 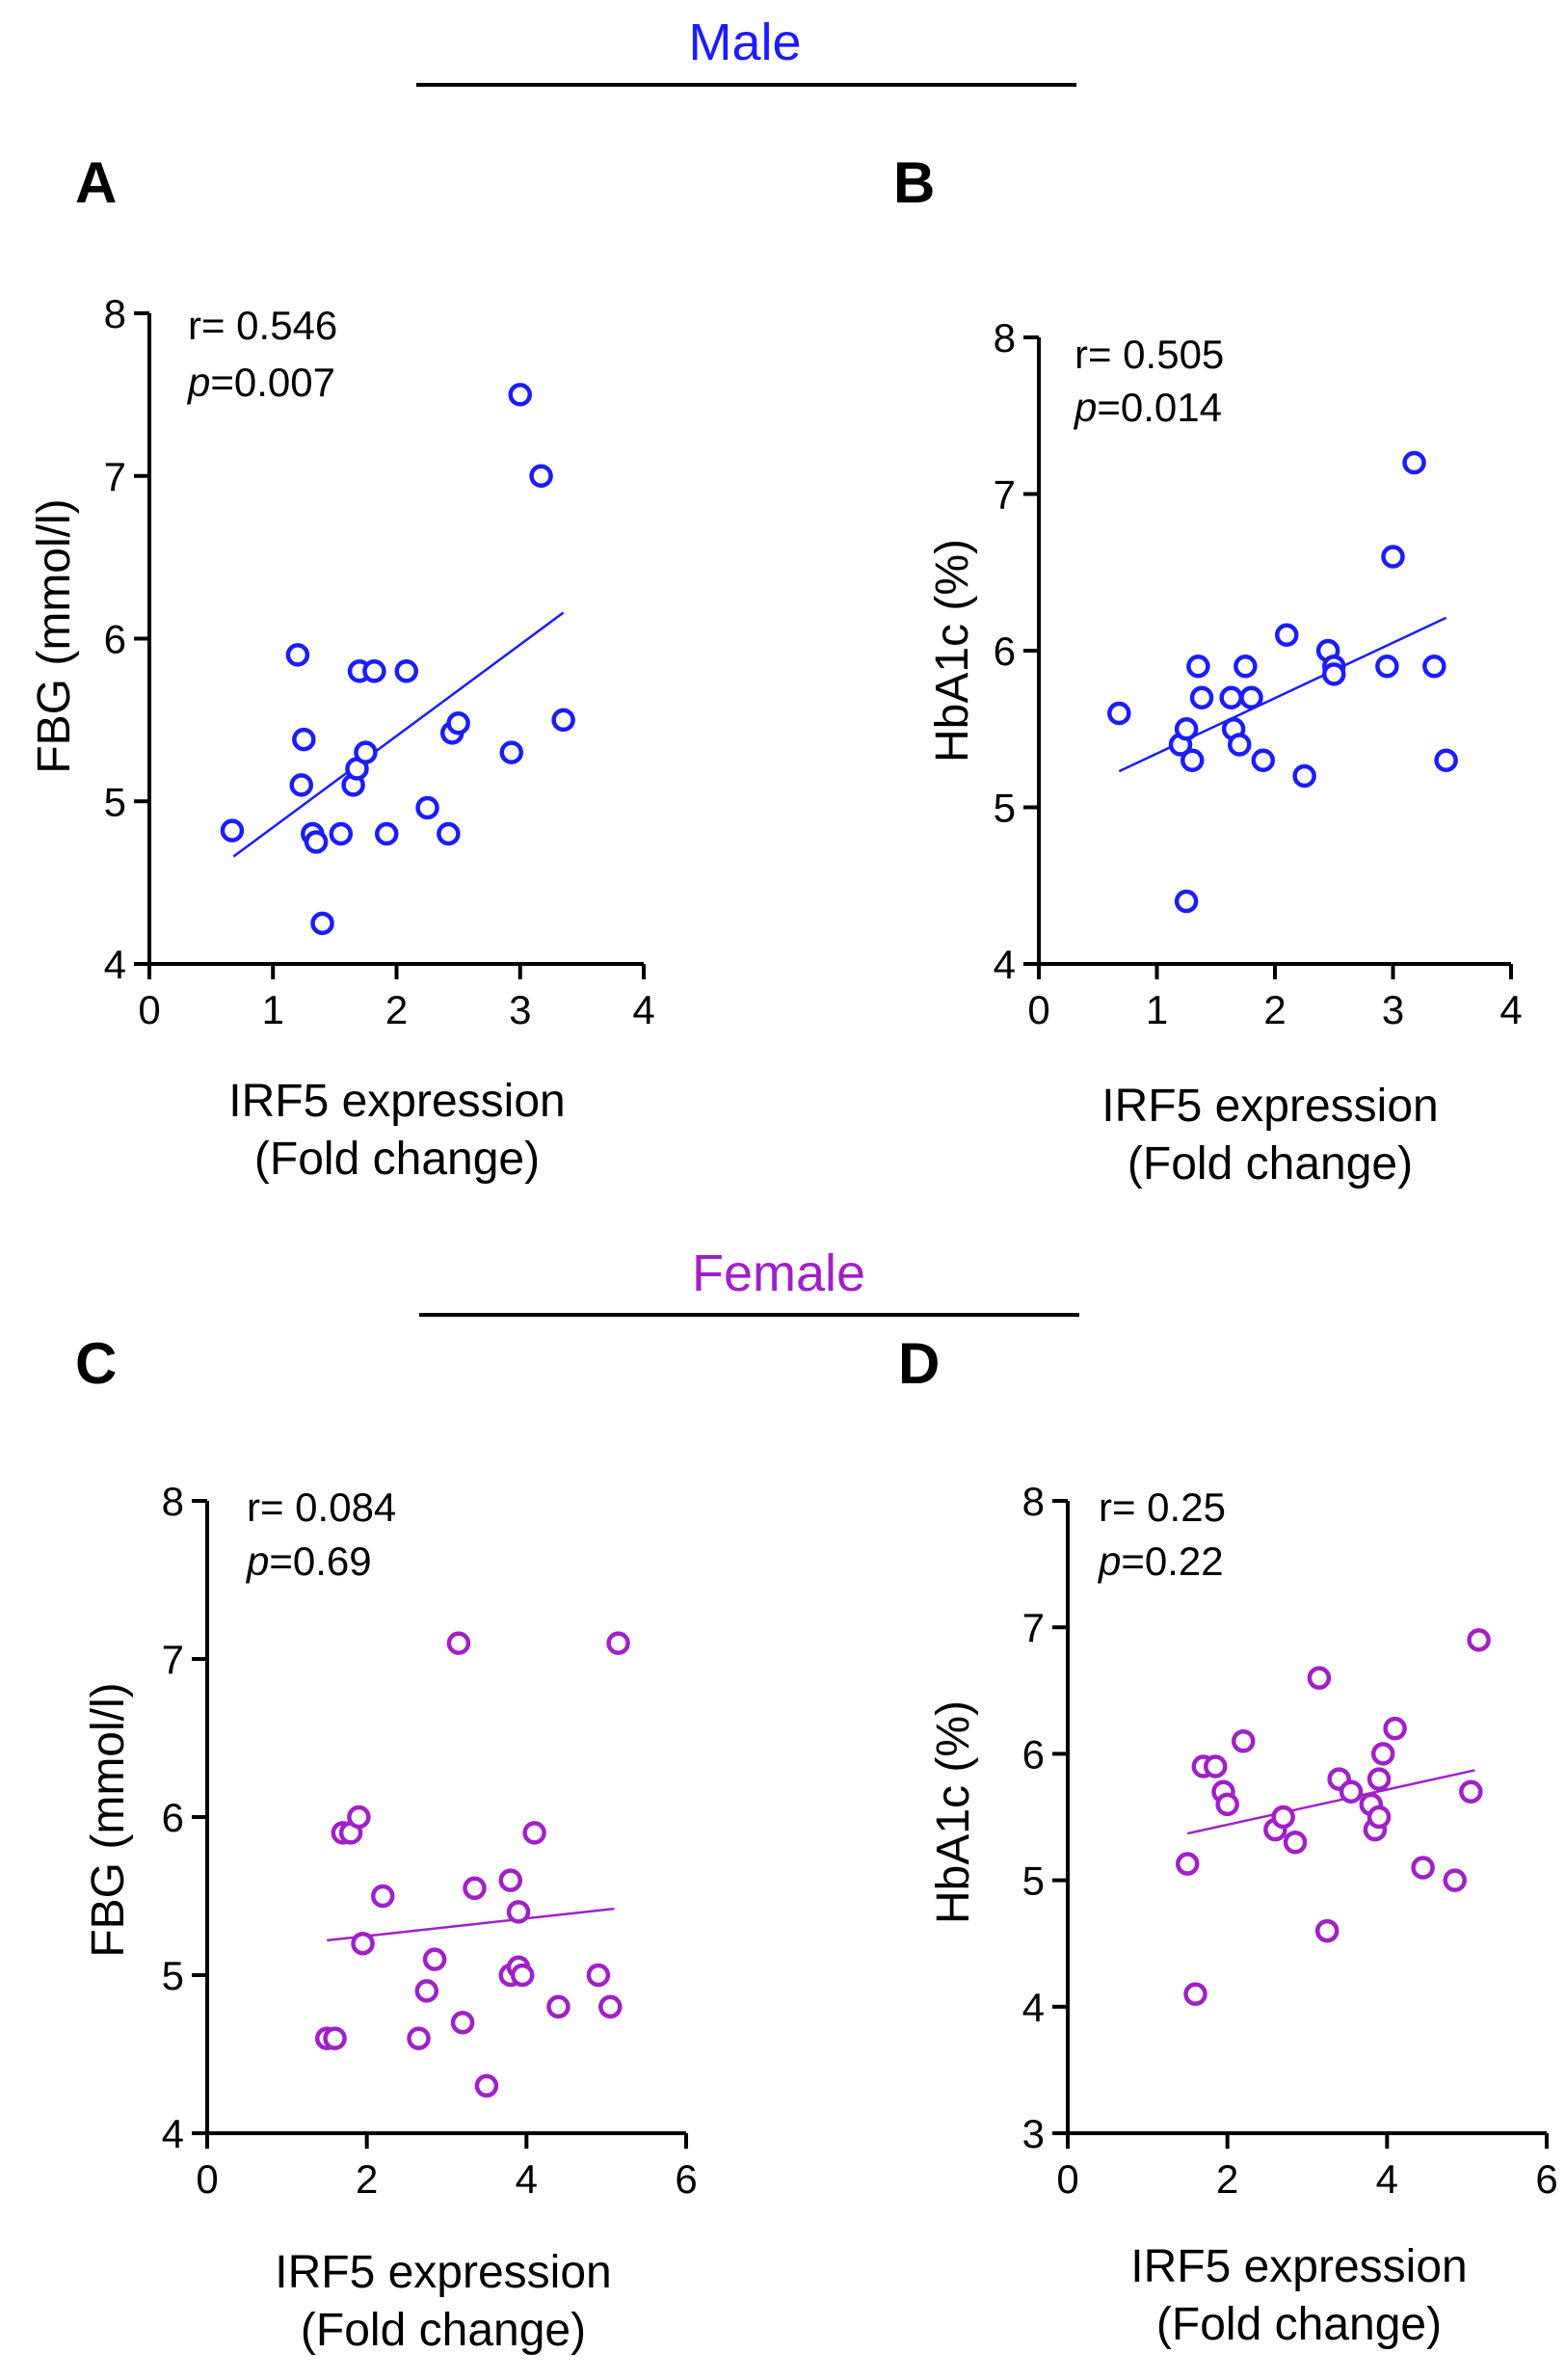 What do you see at coordinates (430, 1841) in the screenshot?
I see `panel-c-plot: 4 5 6 7 8 0 2 4 6` at bounding box center [430, 1841].